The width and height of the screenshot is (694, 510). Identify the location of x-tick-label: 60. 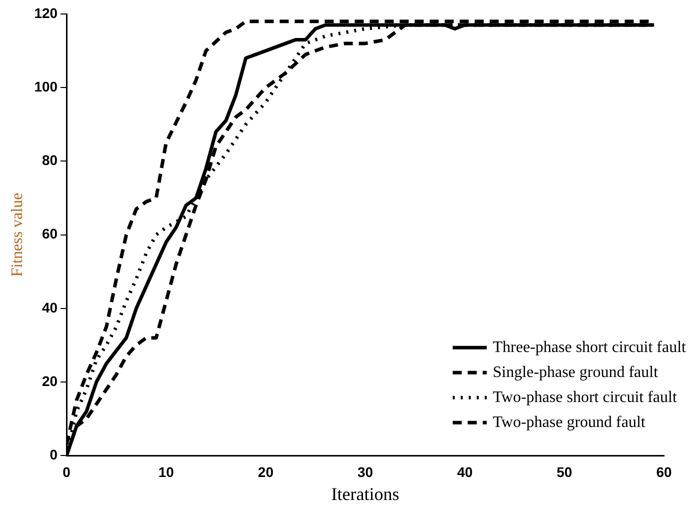
(664, 472).